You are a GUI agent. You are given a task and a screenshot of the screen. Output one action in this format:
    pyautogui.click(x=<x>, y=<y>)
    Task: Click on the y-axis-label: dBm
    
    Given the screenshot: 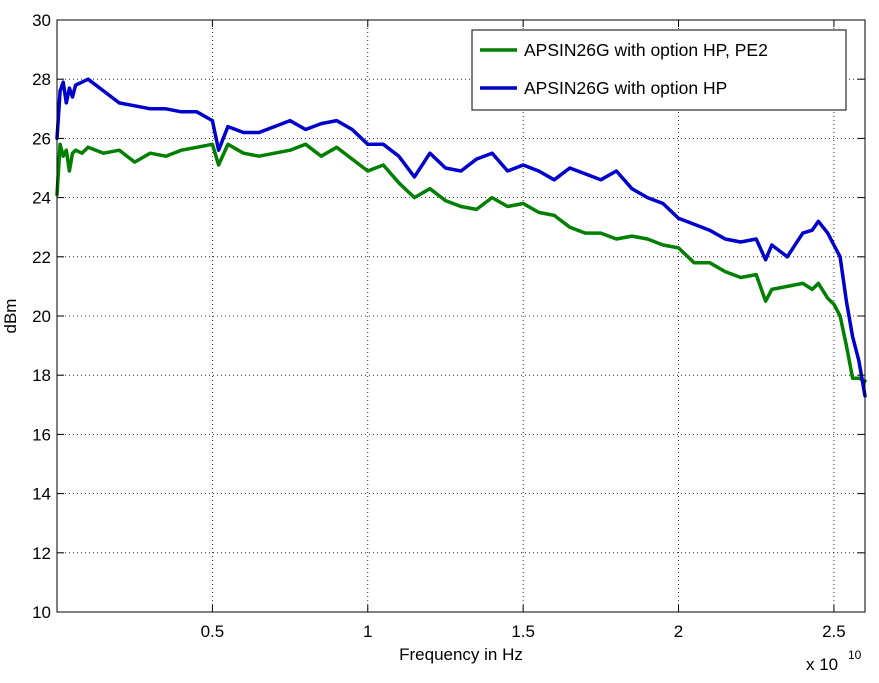 What is the action you would take?
    pyautogui.click(x=10, y=316)
    